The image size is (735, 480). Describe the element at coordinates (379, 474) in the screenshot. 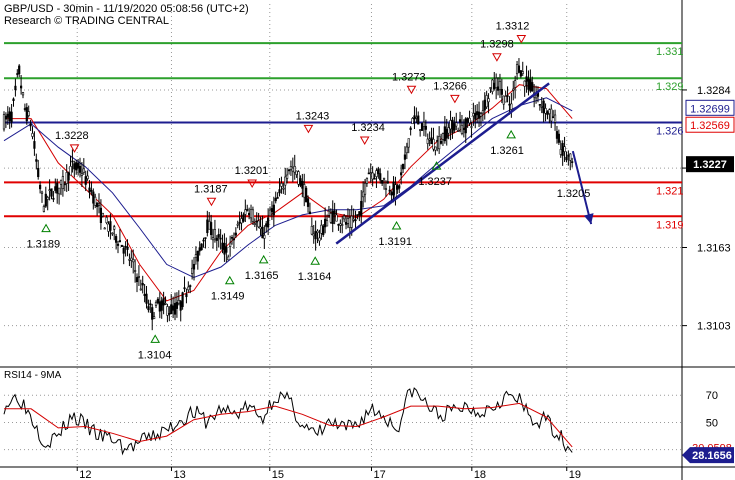

I see `x-tick-label: 17` at that location.